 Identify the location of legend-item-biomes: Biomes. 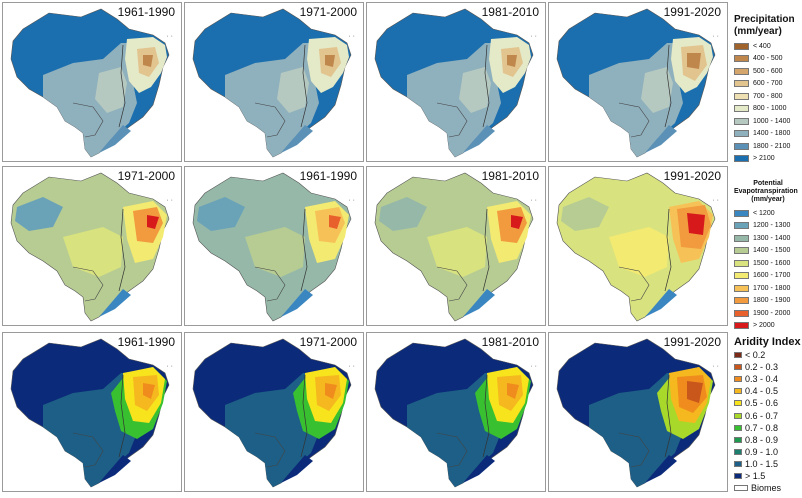
(768, 488).